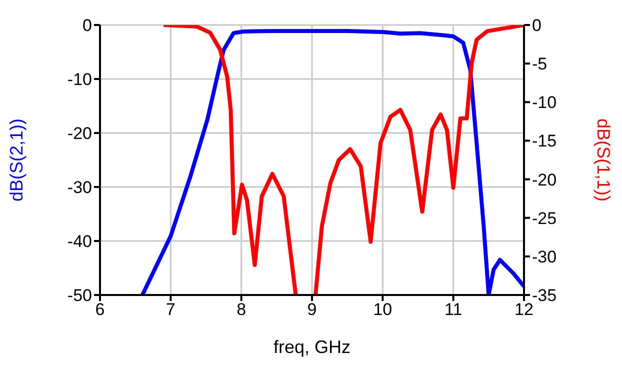 The width and height of the screenshot is (622, 375). Describe the element at coordinates (79, 134) in the screenshot. I see `y-tick-label: -20` at that location.